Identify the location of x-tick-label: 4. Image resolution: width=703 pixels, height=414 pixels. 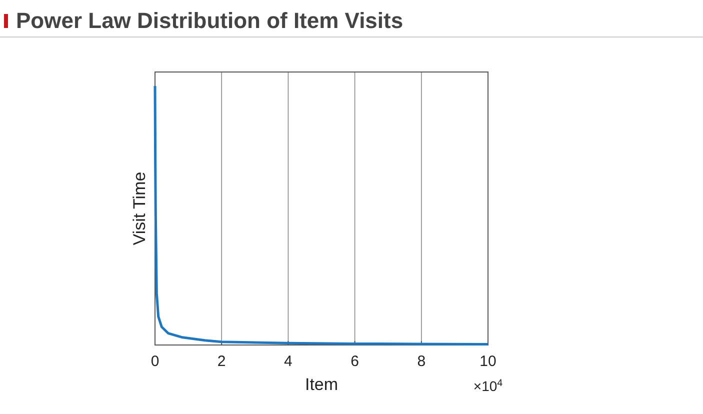
(288, 361).